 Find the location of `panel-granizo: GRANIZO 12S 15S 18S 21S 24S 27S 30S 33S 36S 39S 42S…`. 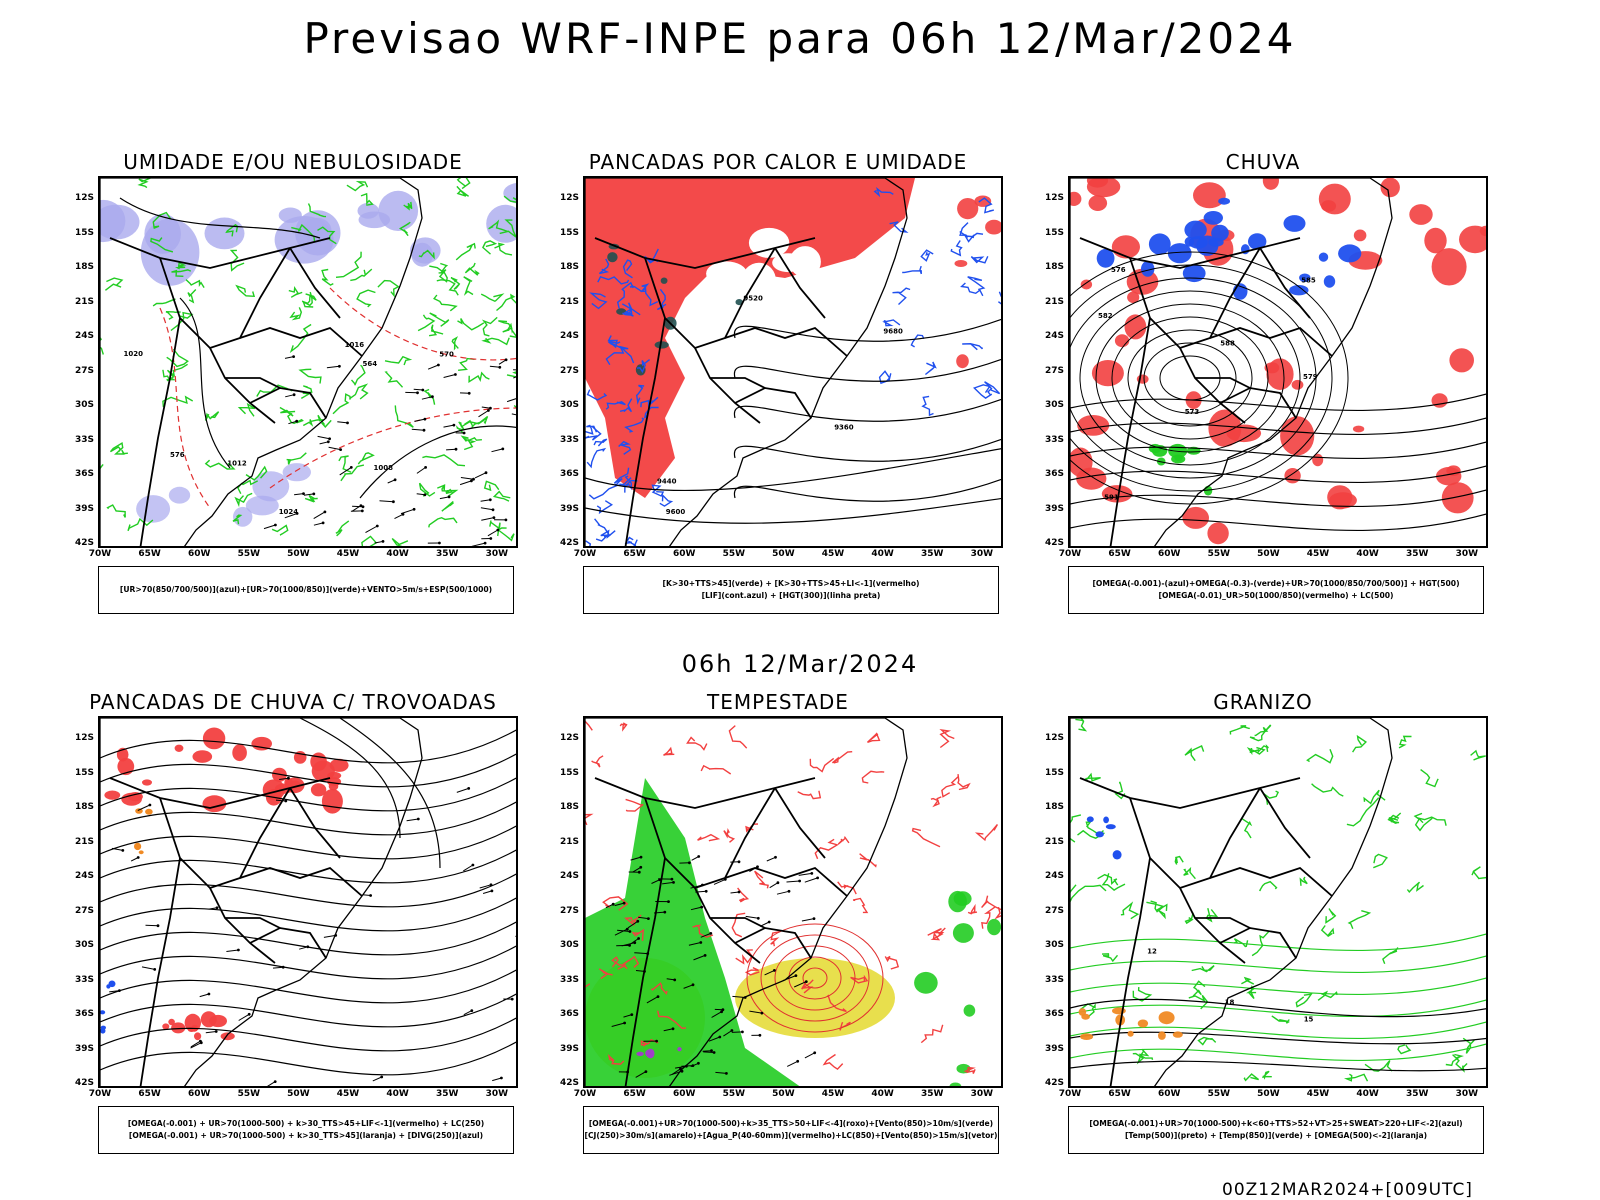

panel-granizo: GRANIZO 12S 15S 18S 21S 24S 27S 30S 33S 36S 39S 42S… is located at coordinates (1263, 935).